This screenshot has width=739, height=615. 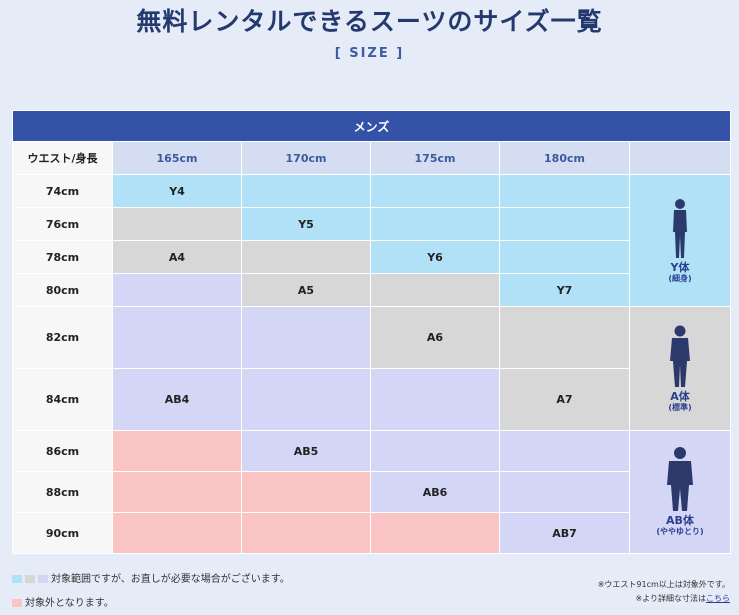 What do you see at coordinates (30, 579) in the screenshot?
I see `legend-swatch-a` at bounding box center [30, 579].